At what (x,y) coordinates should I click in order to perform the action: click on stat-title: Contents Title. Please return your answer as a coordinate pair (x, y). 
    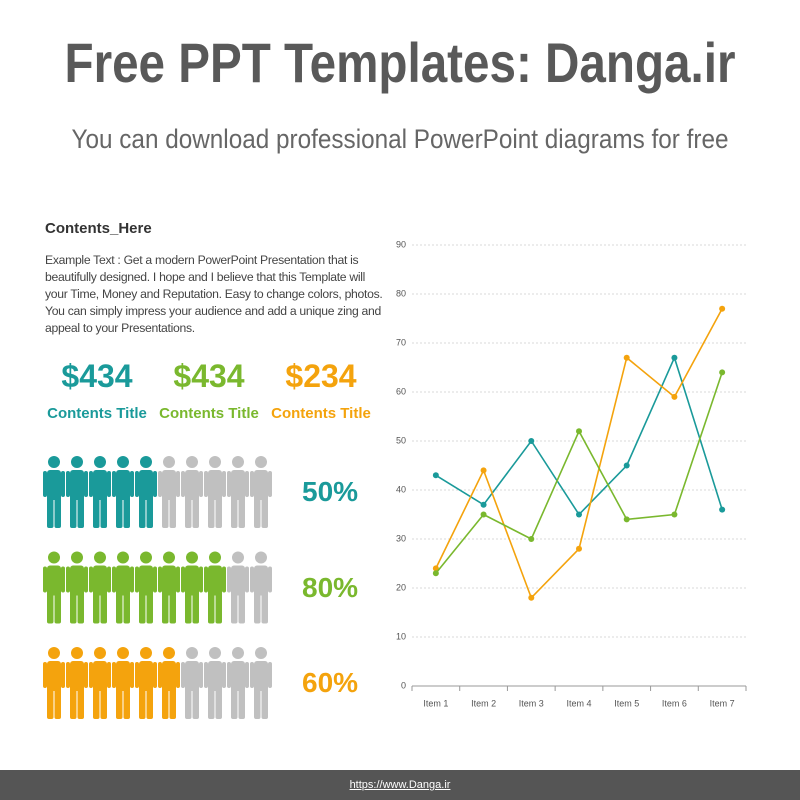
    Looking at the image, I should click on (209, 413).